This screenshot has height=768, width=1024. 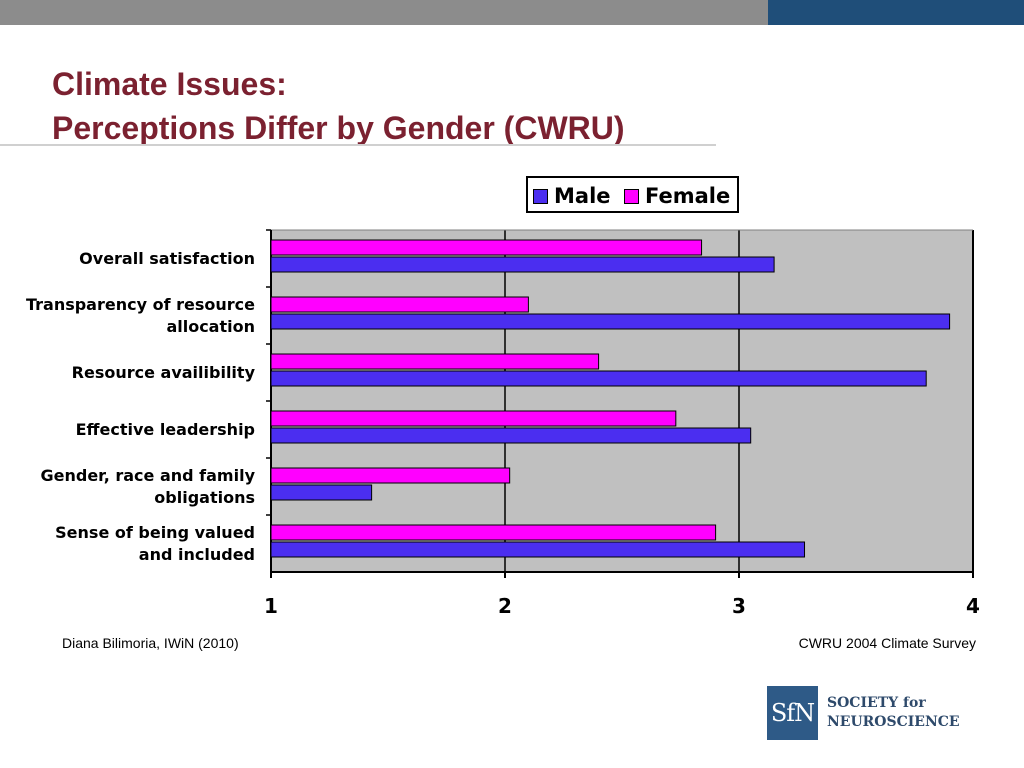 I want to click on legend-swatch-female, so click(x=631, y=196).